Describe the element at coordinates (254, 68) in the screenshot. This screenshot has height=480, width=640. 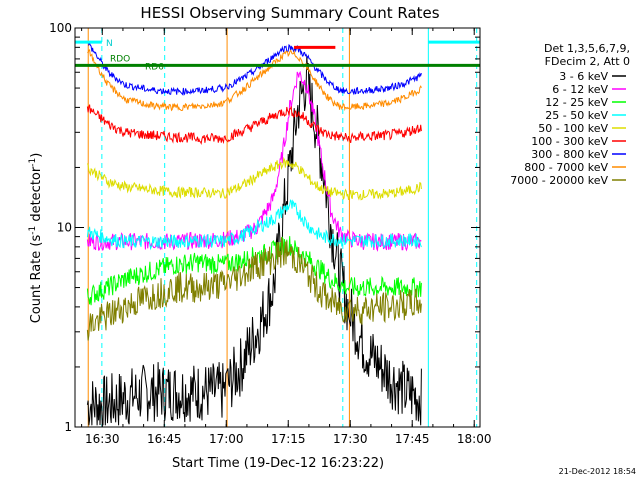
I see `series-line-300to800keV` at that location.